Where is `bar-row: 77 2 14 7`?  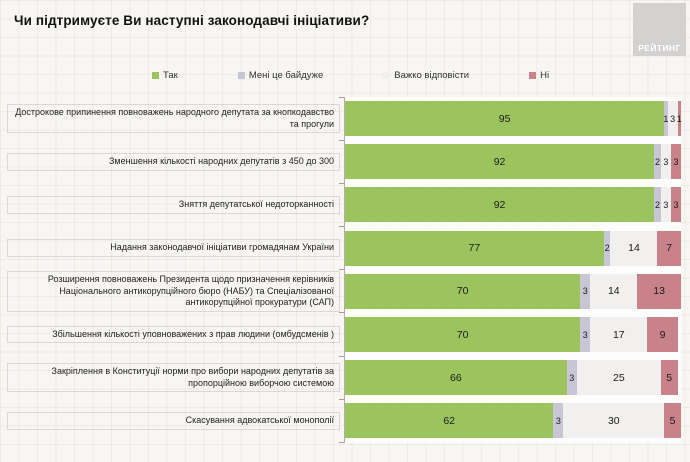
bar-row: 77 2 14 7 is located at coordinates (510, 248).